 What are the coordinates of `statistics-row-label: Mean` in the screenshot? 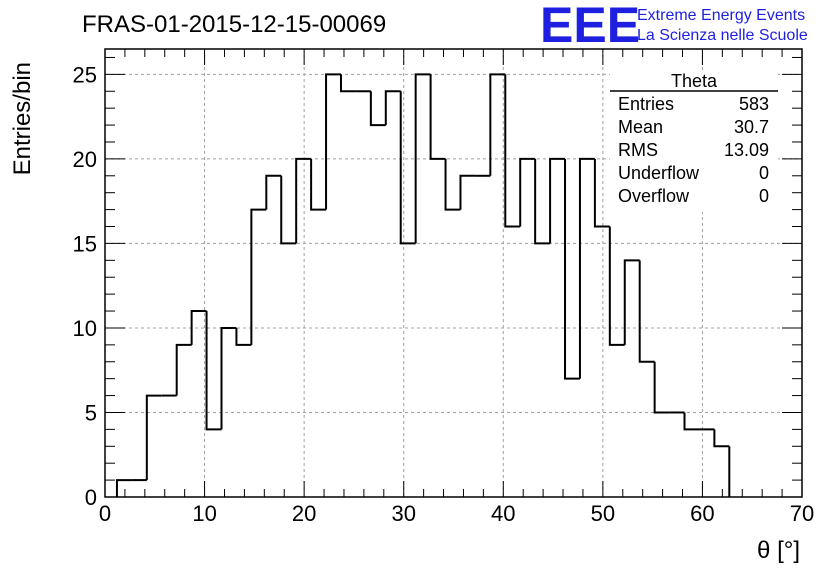 It's located at (640, 127).